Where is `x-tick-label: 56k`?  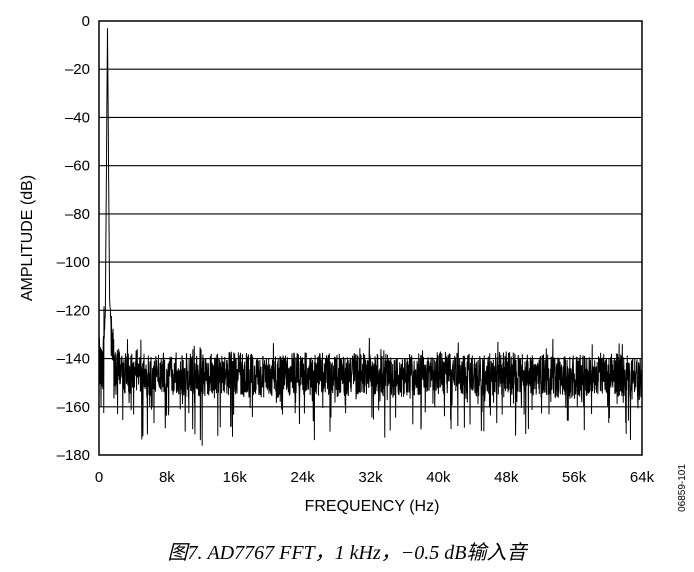
x-tick-label: 56k is located at coordinates (574, 477).